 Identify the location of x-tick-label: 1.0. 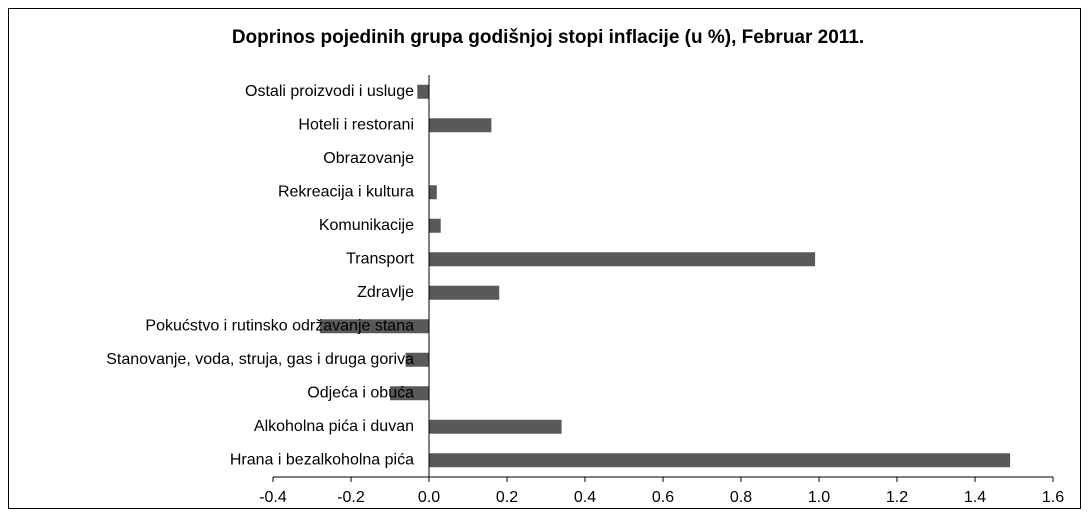
(819, 497).